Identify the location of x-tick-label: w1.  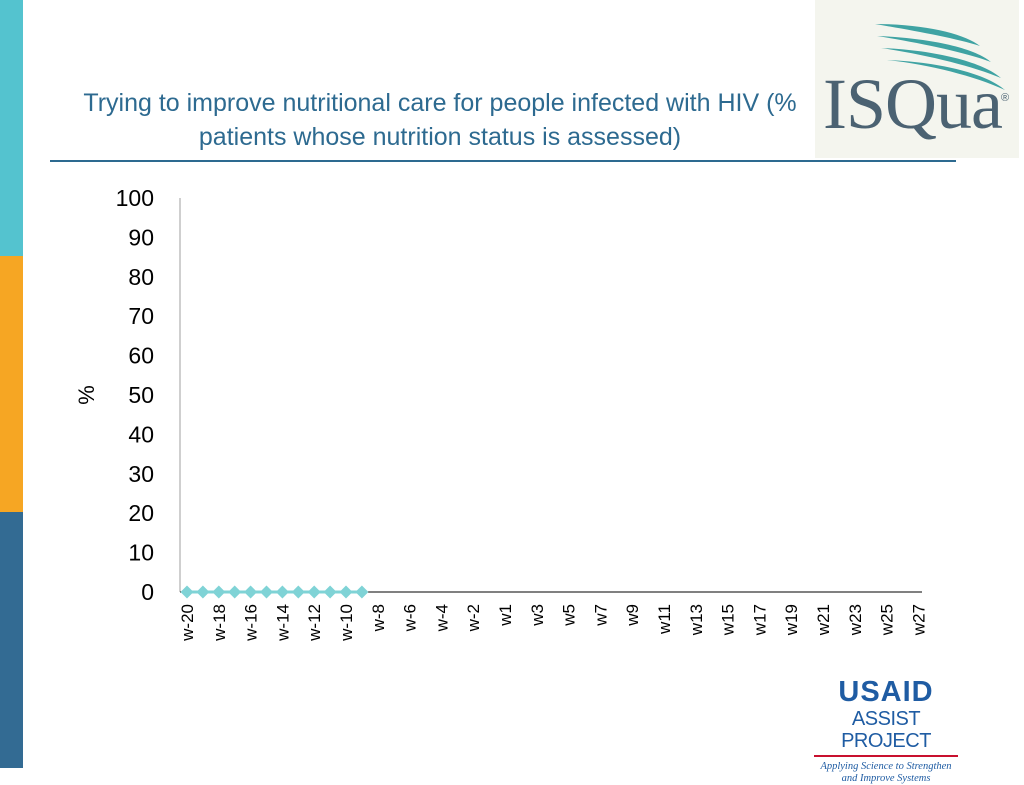
(505, 615).